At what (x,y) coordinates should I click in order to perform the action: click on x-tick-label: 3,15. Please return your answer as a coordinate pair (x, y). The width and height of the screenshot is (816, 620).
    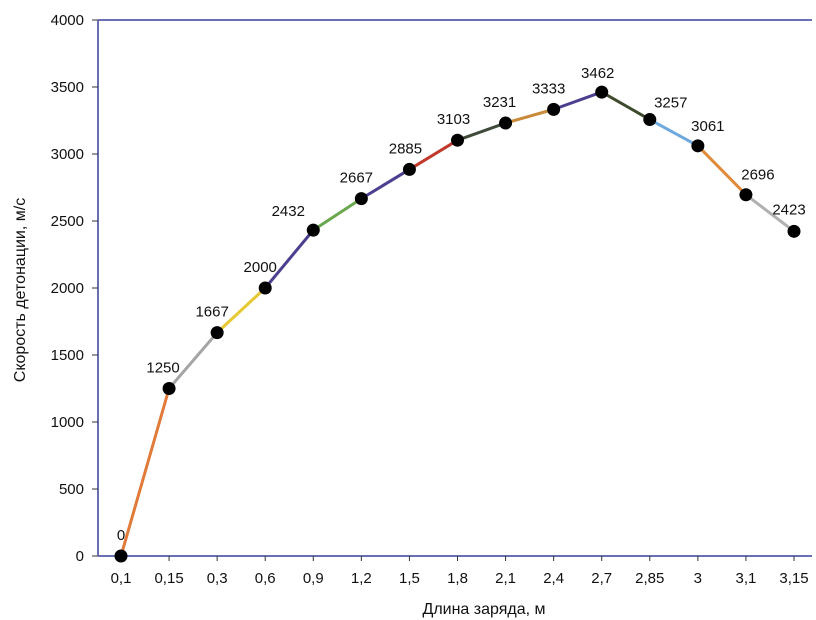
    Looking at the image, I should click on (793, 578).